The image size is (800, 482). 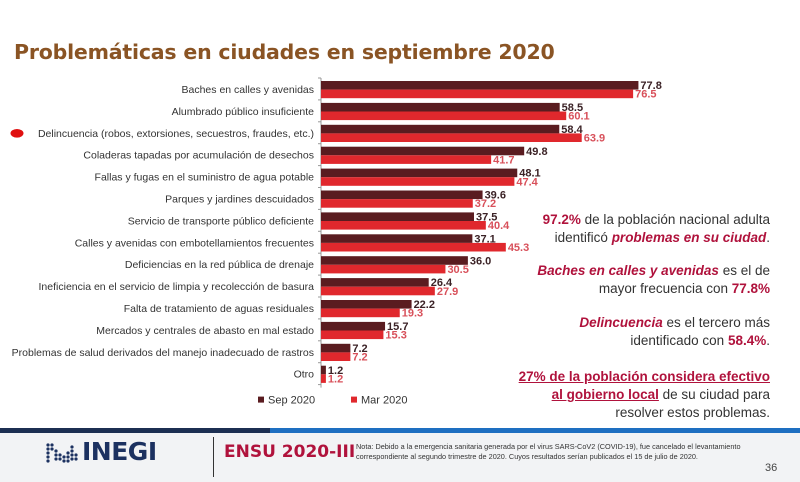 I want to click on value-label-sep-2020: 22.2, so click(x=424, y=305).